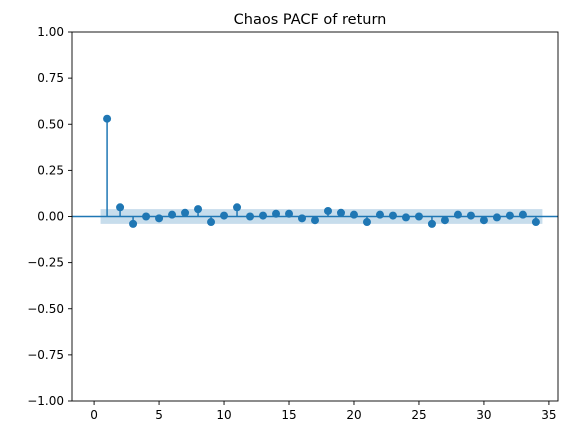 Image resolution: width=568 pixels, height=435 pixels. I want to click on x-tick-label: 10, so click(223, 415).